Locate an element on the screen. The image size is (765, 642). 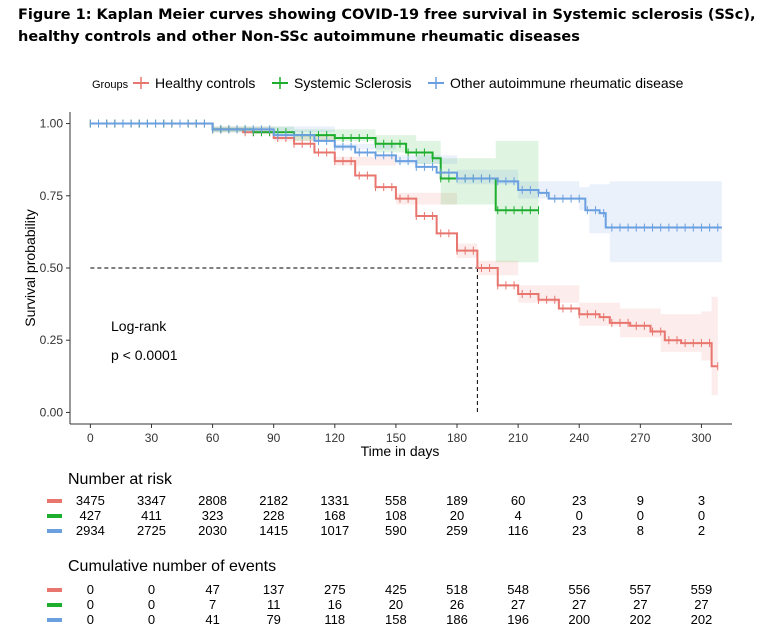
events-table-cell: 425 is located at coordinates (396, 589).